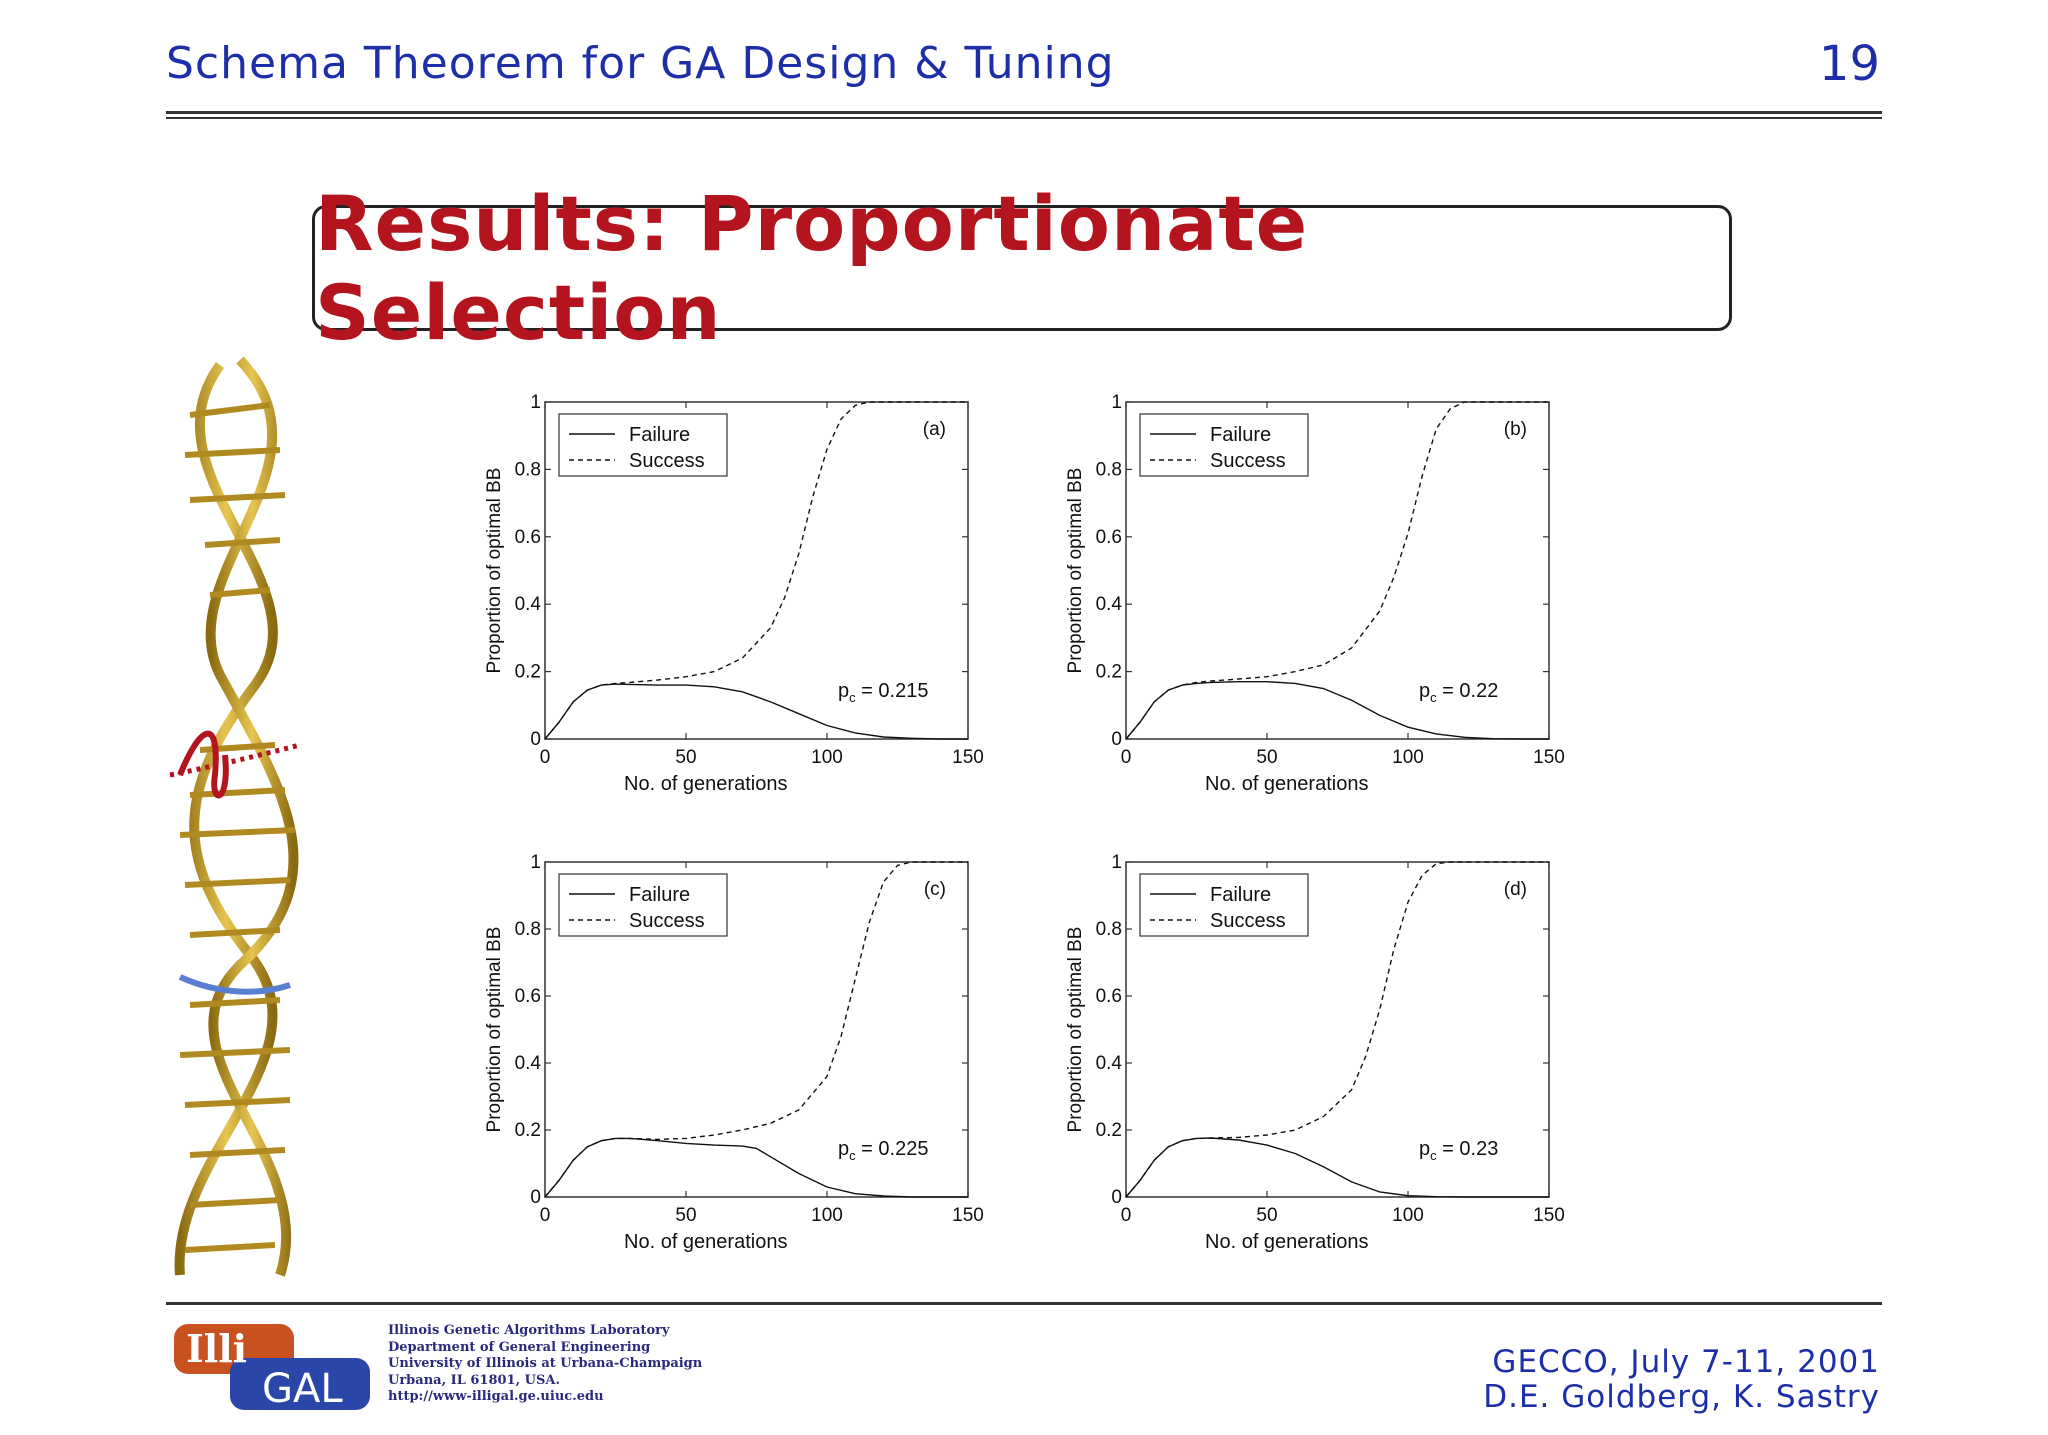 Image resolution: width=2048 pixels, height=1435 pixels. What do you see at coordinates (1515, 889) in the screenshot?
I see `panel-label: (d)` at bounding box center [1515, 889].